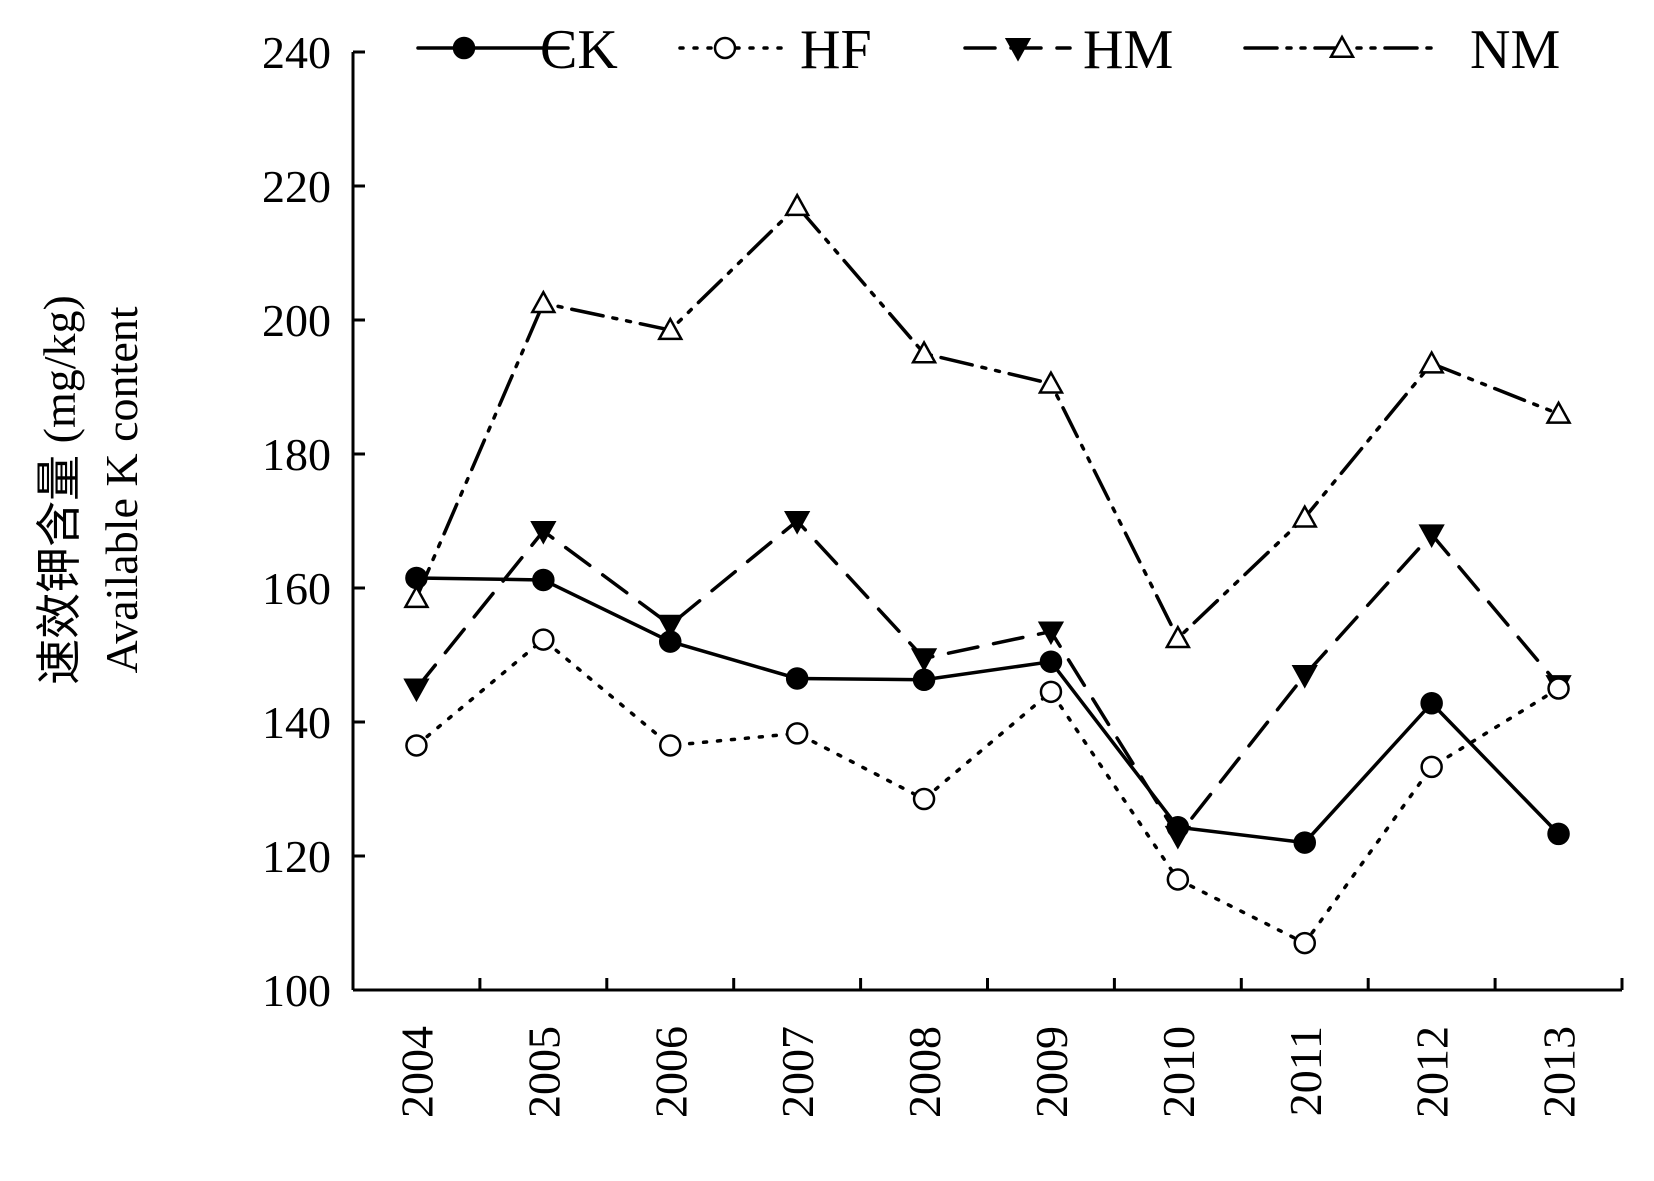  I want to click on y-tick-label: 240, so click(296, 52).